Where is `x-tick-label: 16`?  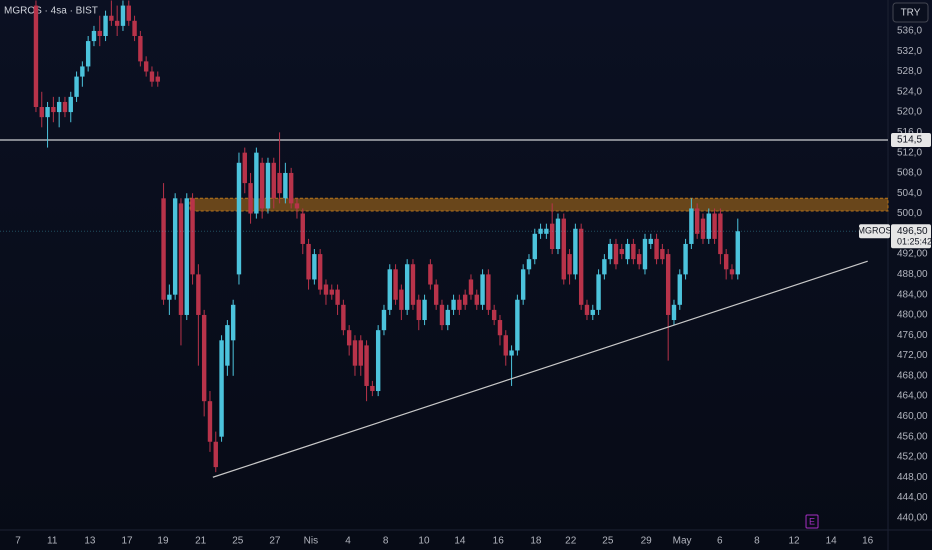
x-tick-label: 16 is located at coordinates (499, 541).